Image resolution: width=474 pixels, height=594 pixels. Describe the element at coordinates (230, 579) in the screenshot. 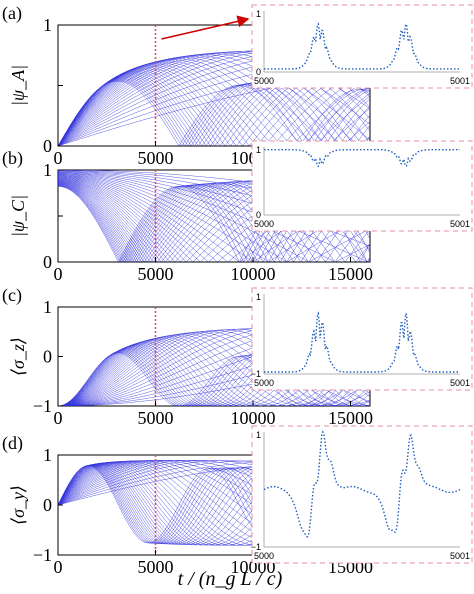

I see `x-axis-label: t / (n_g L / c)` at that location.